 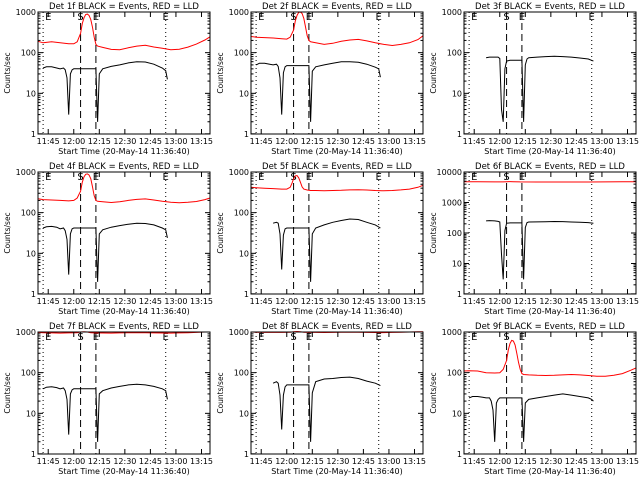 I want to click on panel-title: Det 9f BLACK = Events, RED = LLD, so click(x=550, y=327).